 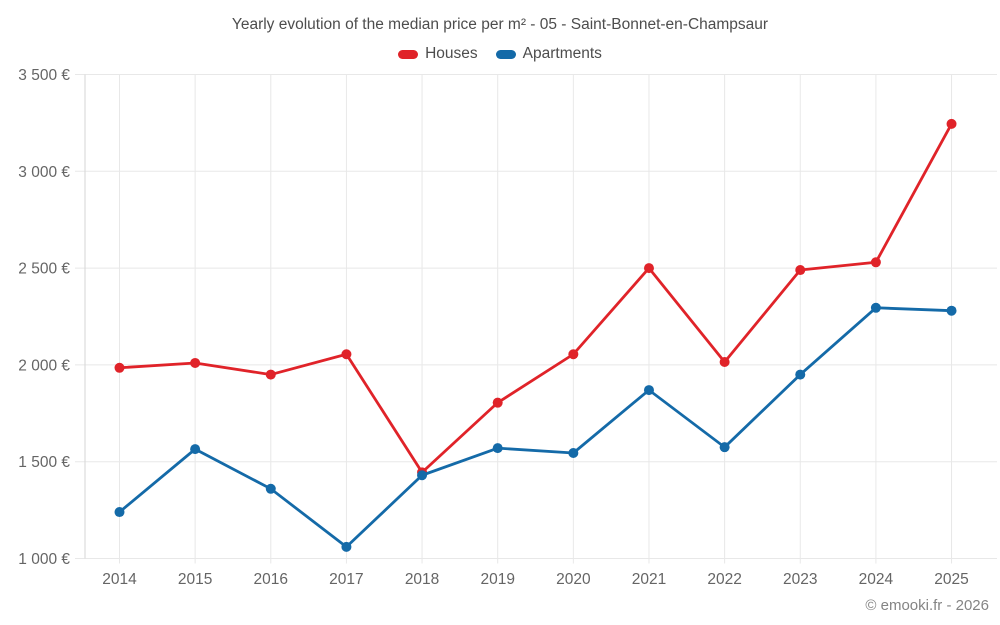 What do you see at coordinates (271, 579) in the screenshot?
I see `x-tick-label: 2016` at bounding box center [271, 579].